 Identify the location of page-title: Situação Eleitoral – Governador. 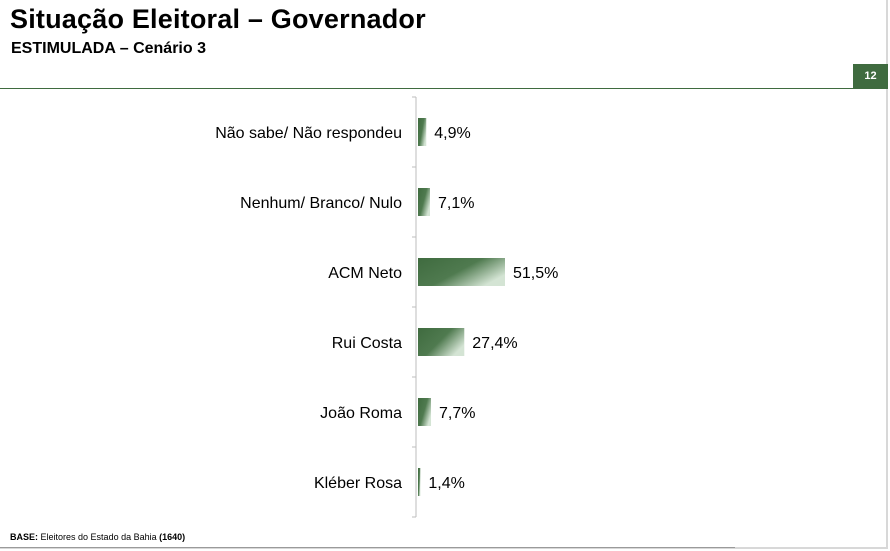
(218, 19).